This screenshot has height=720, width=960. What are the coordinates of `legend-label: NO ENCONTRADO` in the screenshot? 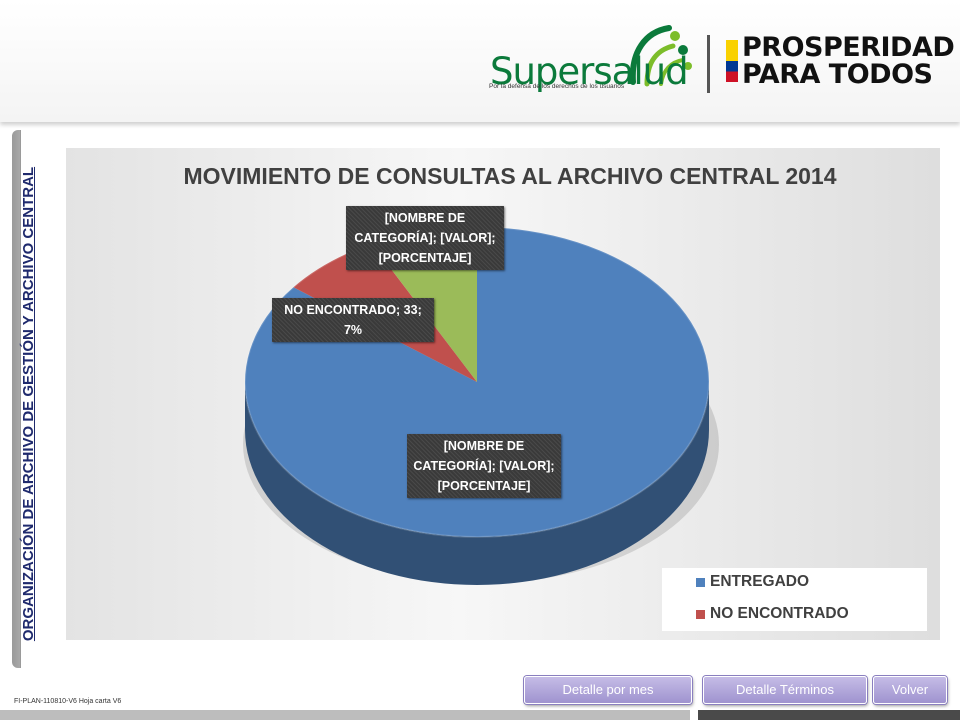 It's located at (779, 613).